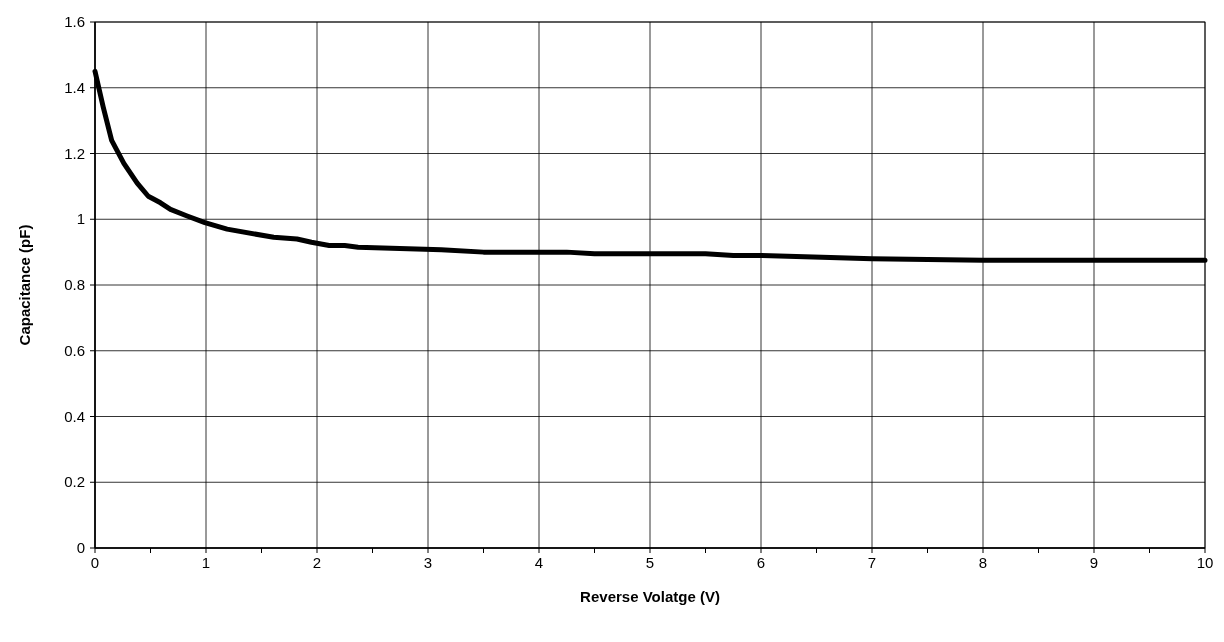 The image size is (1224, 642). Describe the element at coordinates (983, 562) in the screenshot. I see `x-tick-label: 8` at that location.